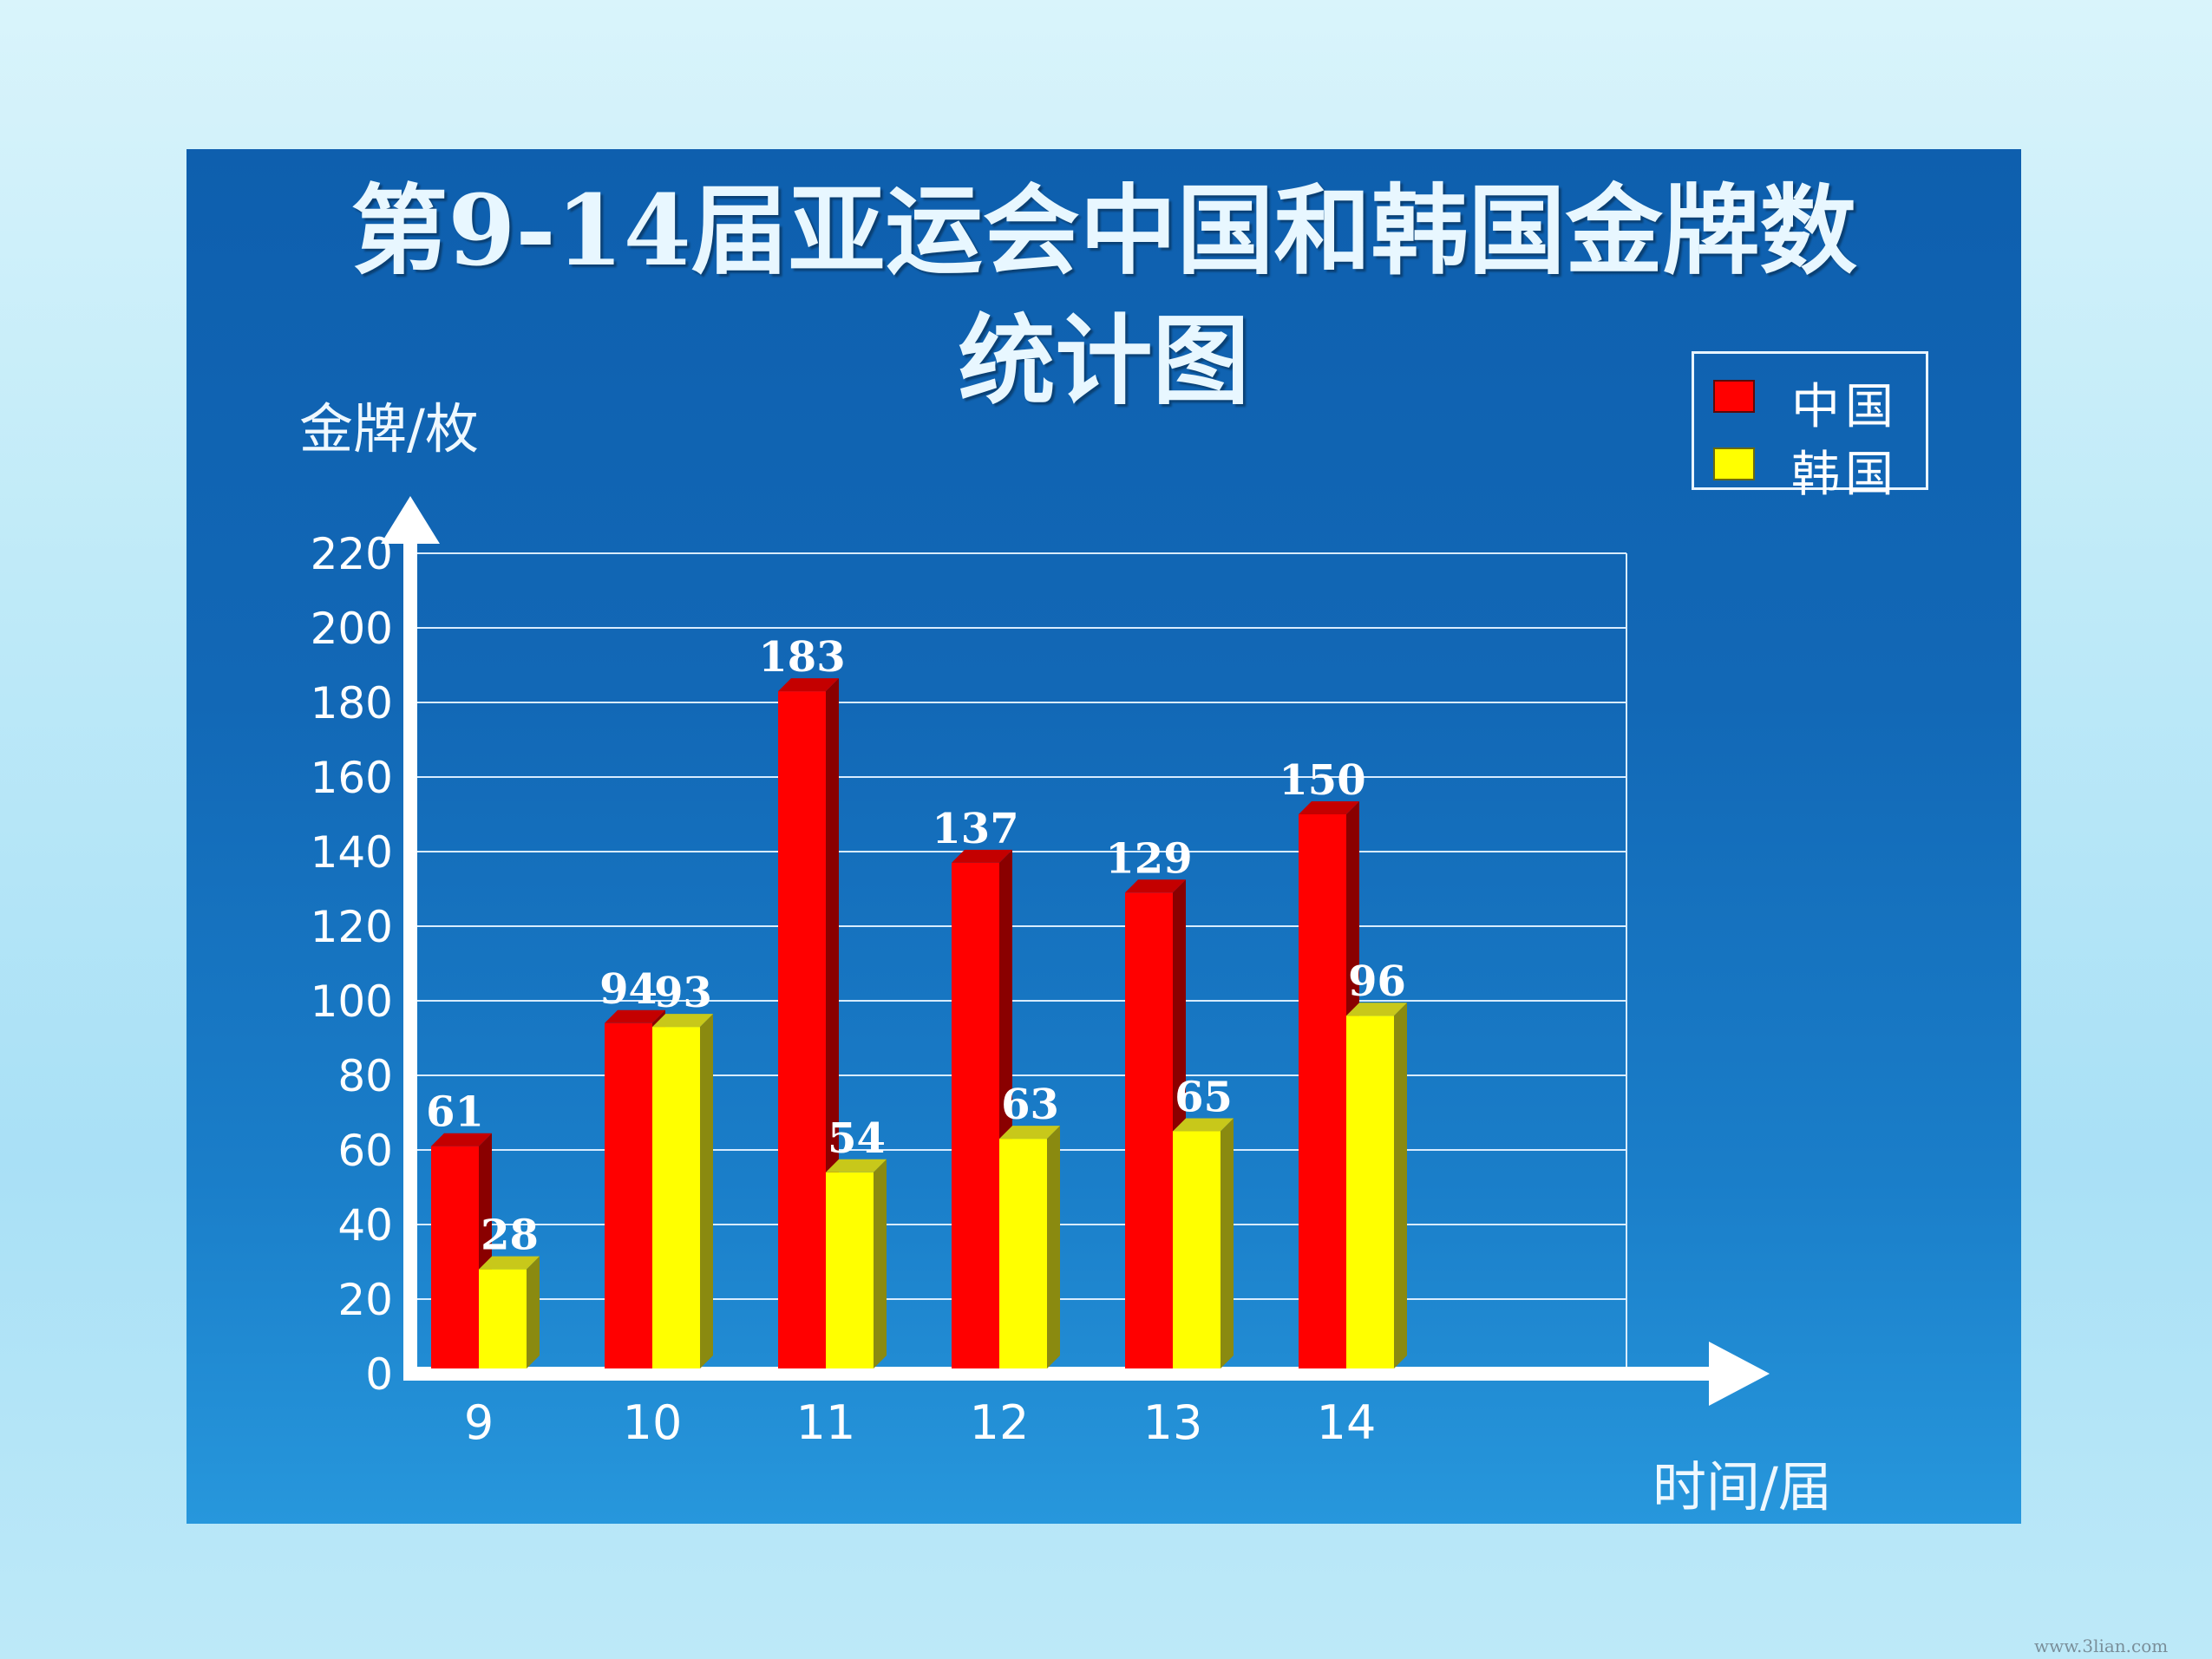 This screenshot has width=2212, height=1659. I want to click on chart-title: 第9-14届亚运会中国和韩国金牌数 统计图, so click(1104, 297).